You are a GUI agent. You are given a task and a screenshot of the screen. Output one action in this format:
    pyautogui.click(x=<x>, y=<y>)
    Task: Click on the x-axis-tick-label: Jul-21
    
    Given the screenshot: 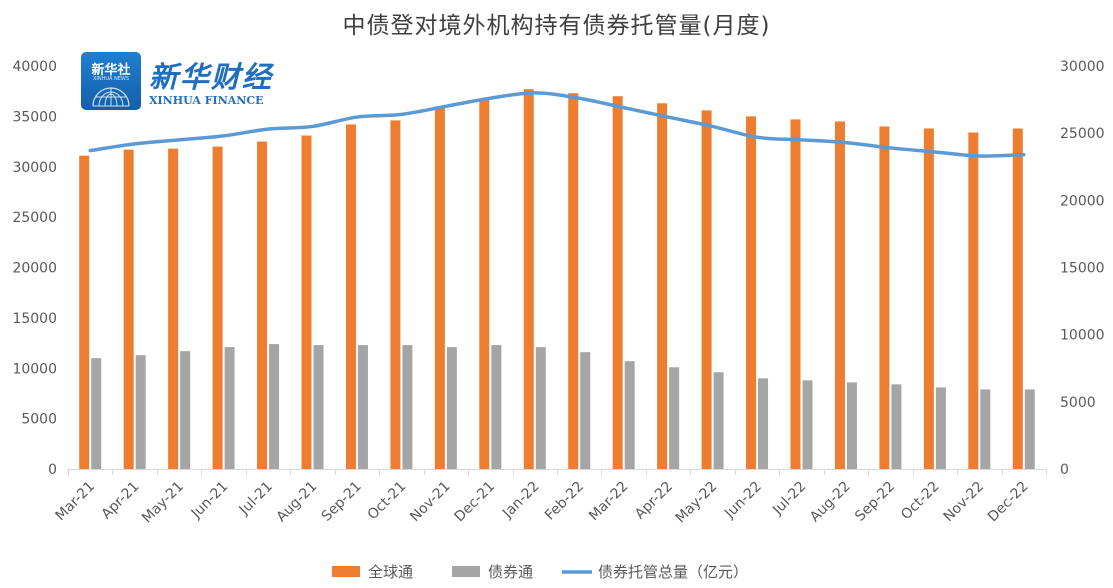 What is the action you would take?
    pyautogui.click(x=256, y=499)
    